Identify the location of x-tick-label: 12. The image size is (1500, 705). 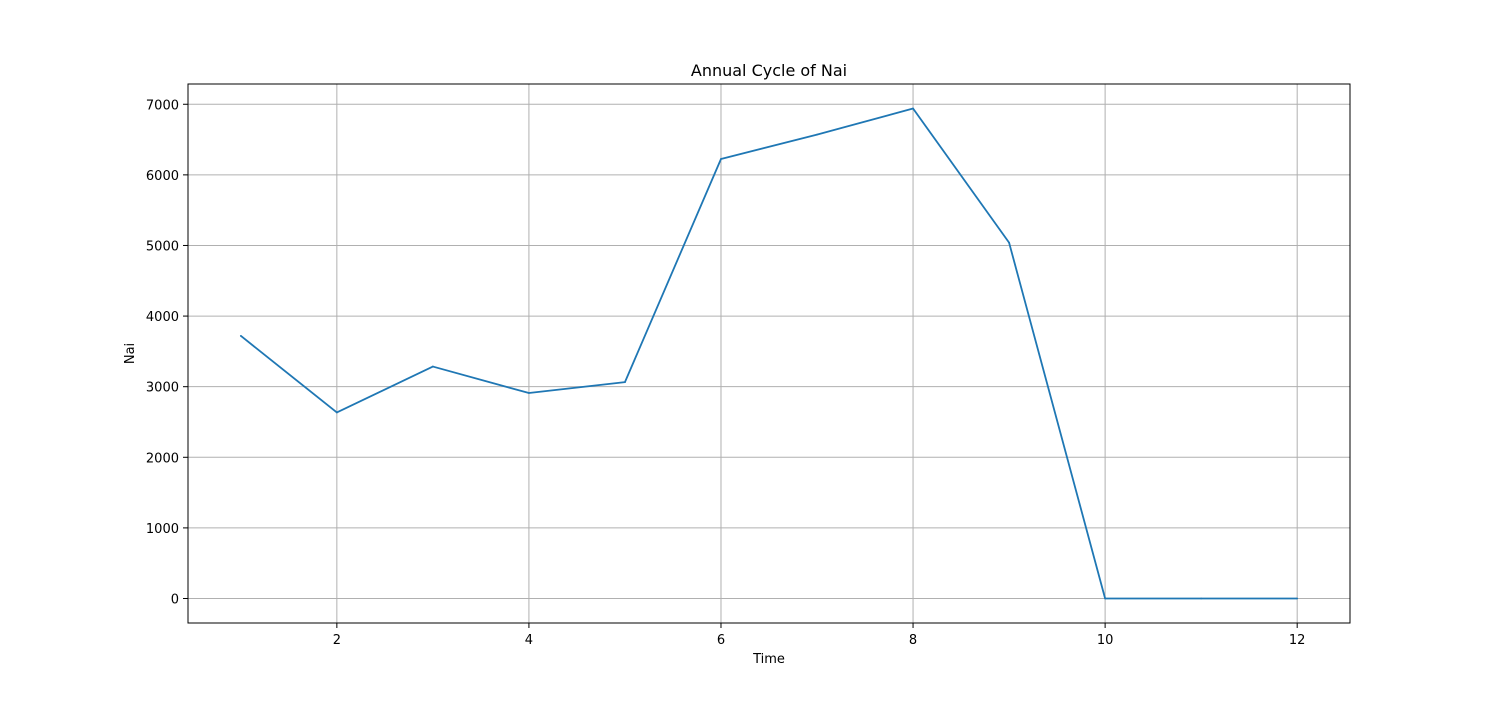
(1297, 640).